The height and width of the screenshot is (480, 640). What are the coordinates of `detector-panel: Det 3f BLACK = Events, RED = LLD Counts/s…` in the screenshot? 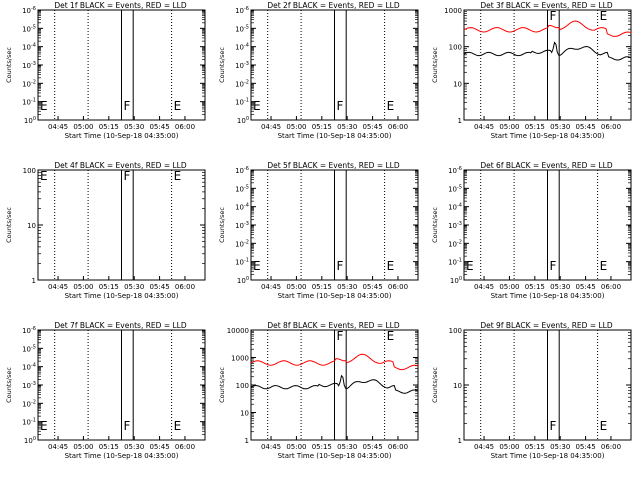 It's located at (531, 70).